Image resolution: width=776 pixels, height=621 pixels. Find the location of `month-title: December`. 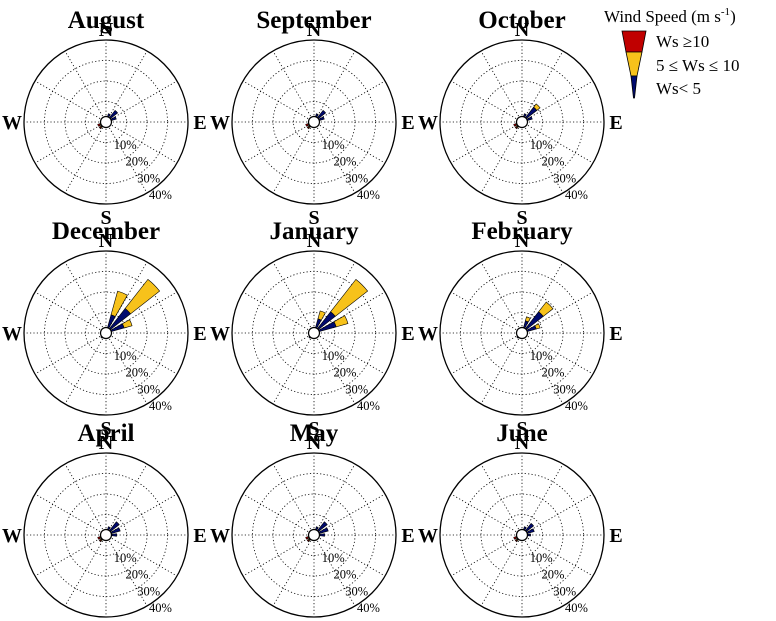

month-title: December is located at coordinates (106, 231).